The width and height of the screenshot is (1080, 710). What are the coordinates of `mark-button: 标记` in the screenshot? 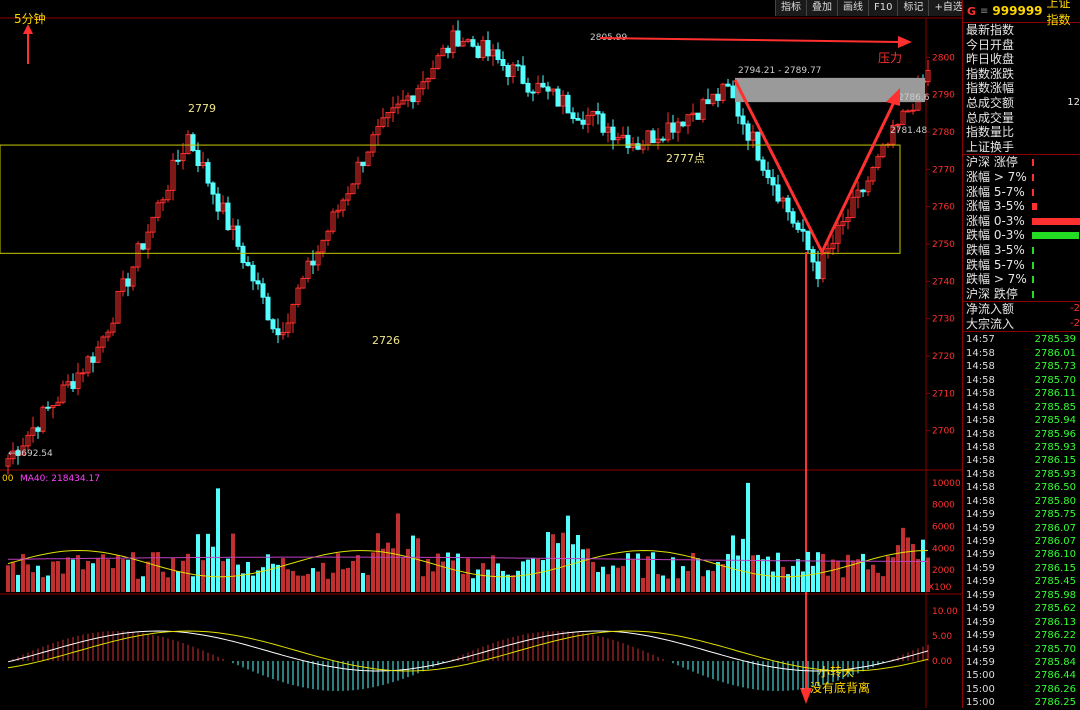 It's located at (913, 8).